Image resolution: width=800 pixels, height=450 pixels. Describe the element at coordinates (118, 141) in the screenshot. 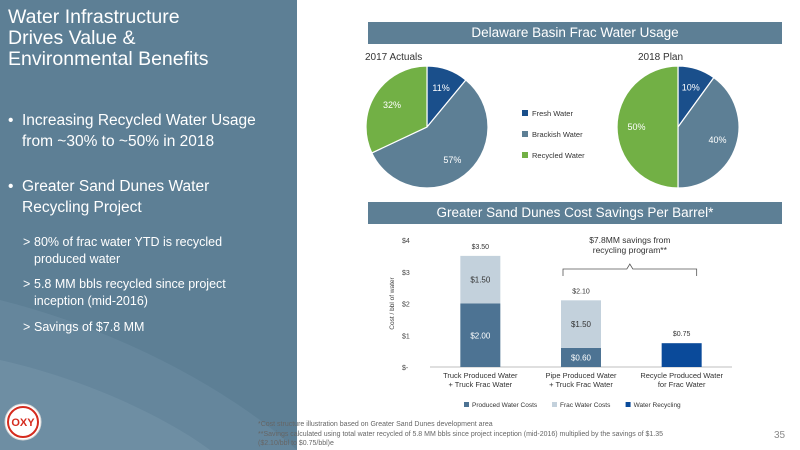

I see `bullet-text-line: from ~30% to ~50% in 2018` at that location.